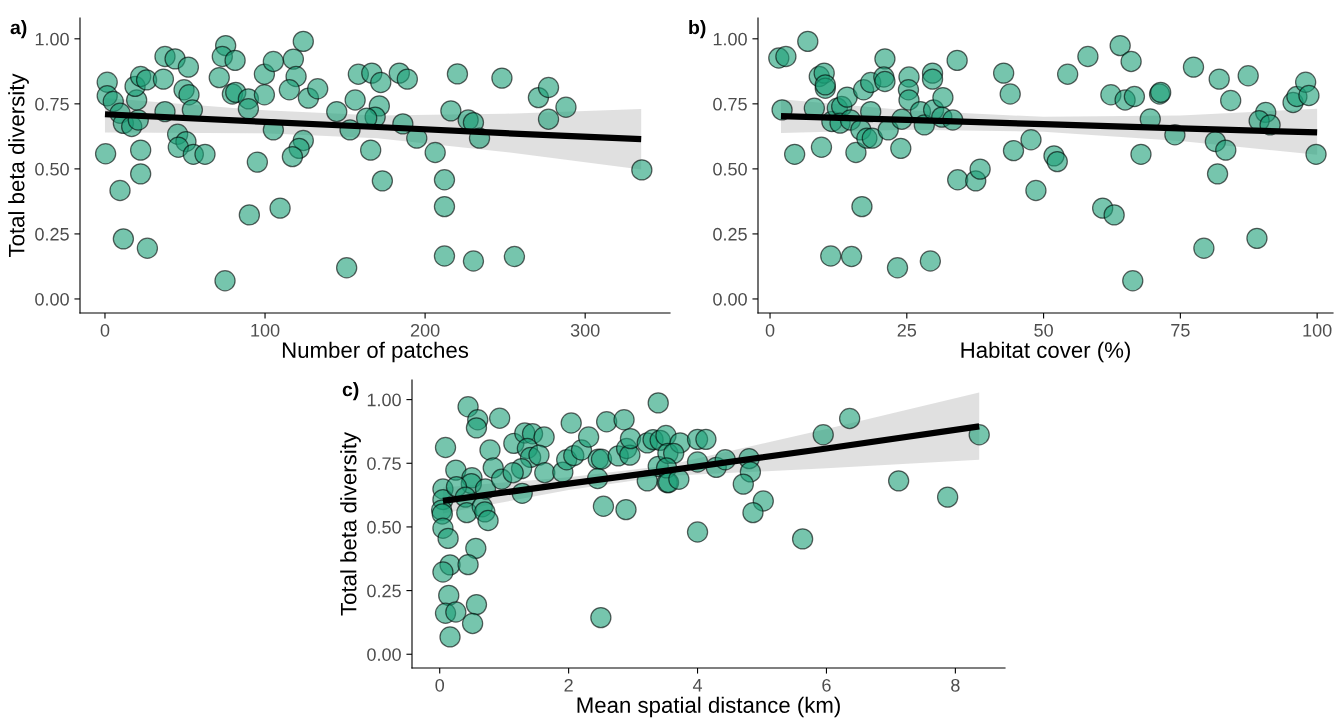  What do you see at coordinates (955, 685) in the screenshot?
I see `x-tick-label: 8` at bounding box center [955, 685].